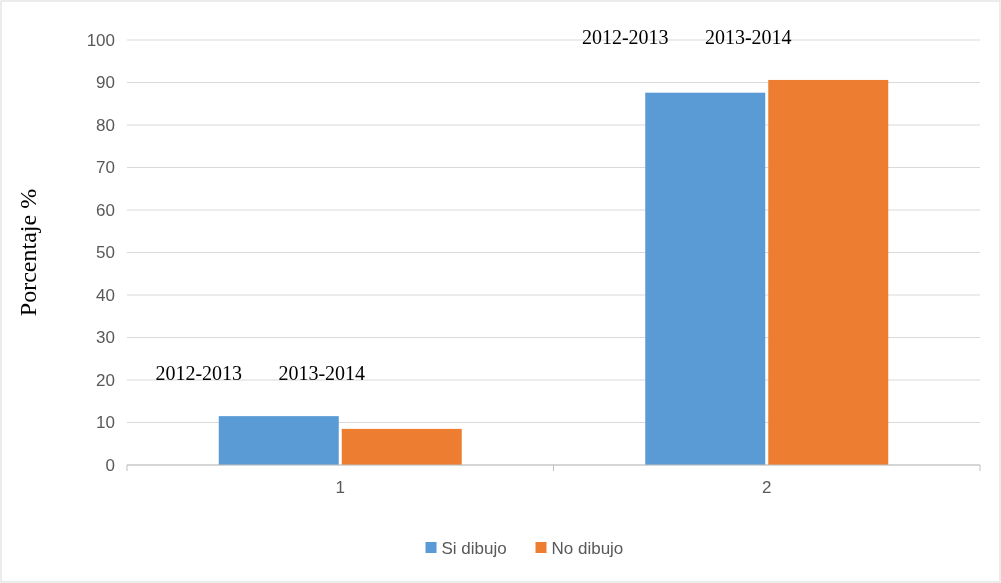 The width and height of the screenshot is (1001, 583). I want to click on x-tick-label: 2, so click(767, 487).